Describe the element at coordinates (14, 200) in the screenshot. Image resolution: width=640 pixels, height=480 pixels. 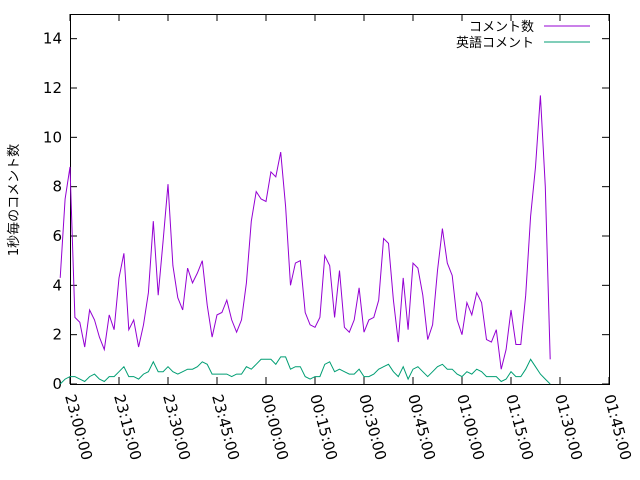
I see `y-axis-label: 1秒毎のコメント数` at that location.